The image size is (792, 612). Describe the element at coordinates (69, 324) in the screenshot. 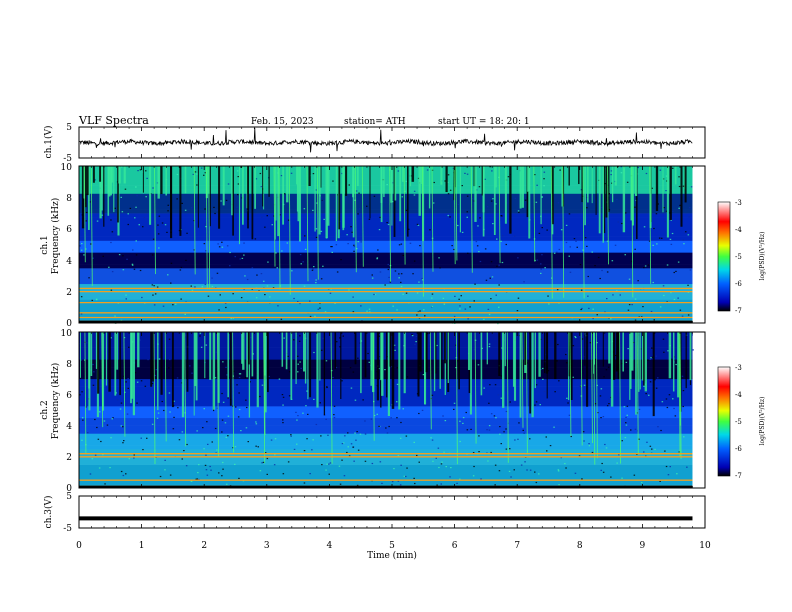

I see `ch1-freq-tick-0: 0` at that location.